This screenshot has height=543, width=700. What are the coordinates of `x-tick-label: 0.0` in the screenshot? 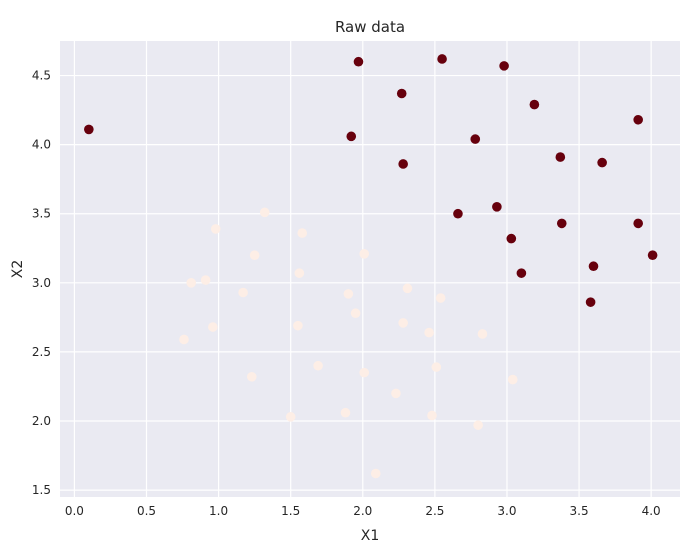 It's located at (74, 511).